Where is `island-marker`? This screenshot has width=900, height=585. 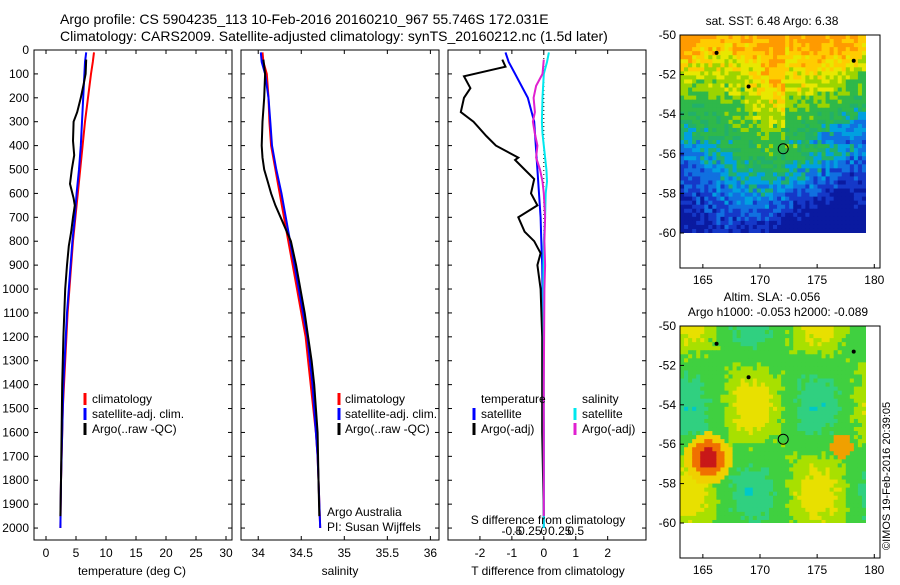 island-marker is located at coordinates (853, 60).